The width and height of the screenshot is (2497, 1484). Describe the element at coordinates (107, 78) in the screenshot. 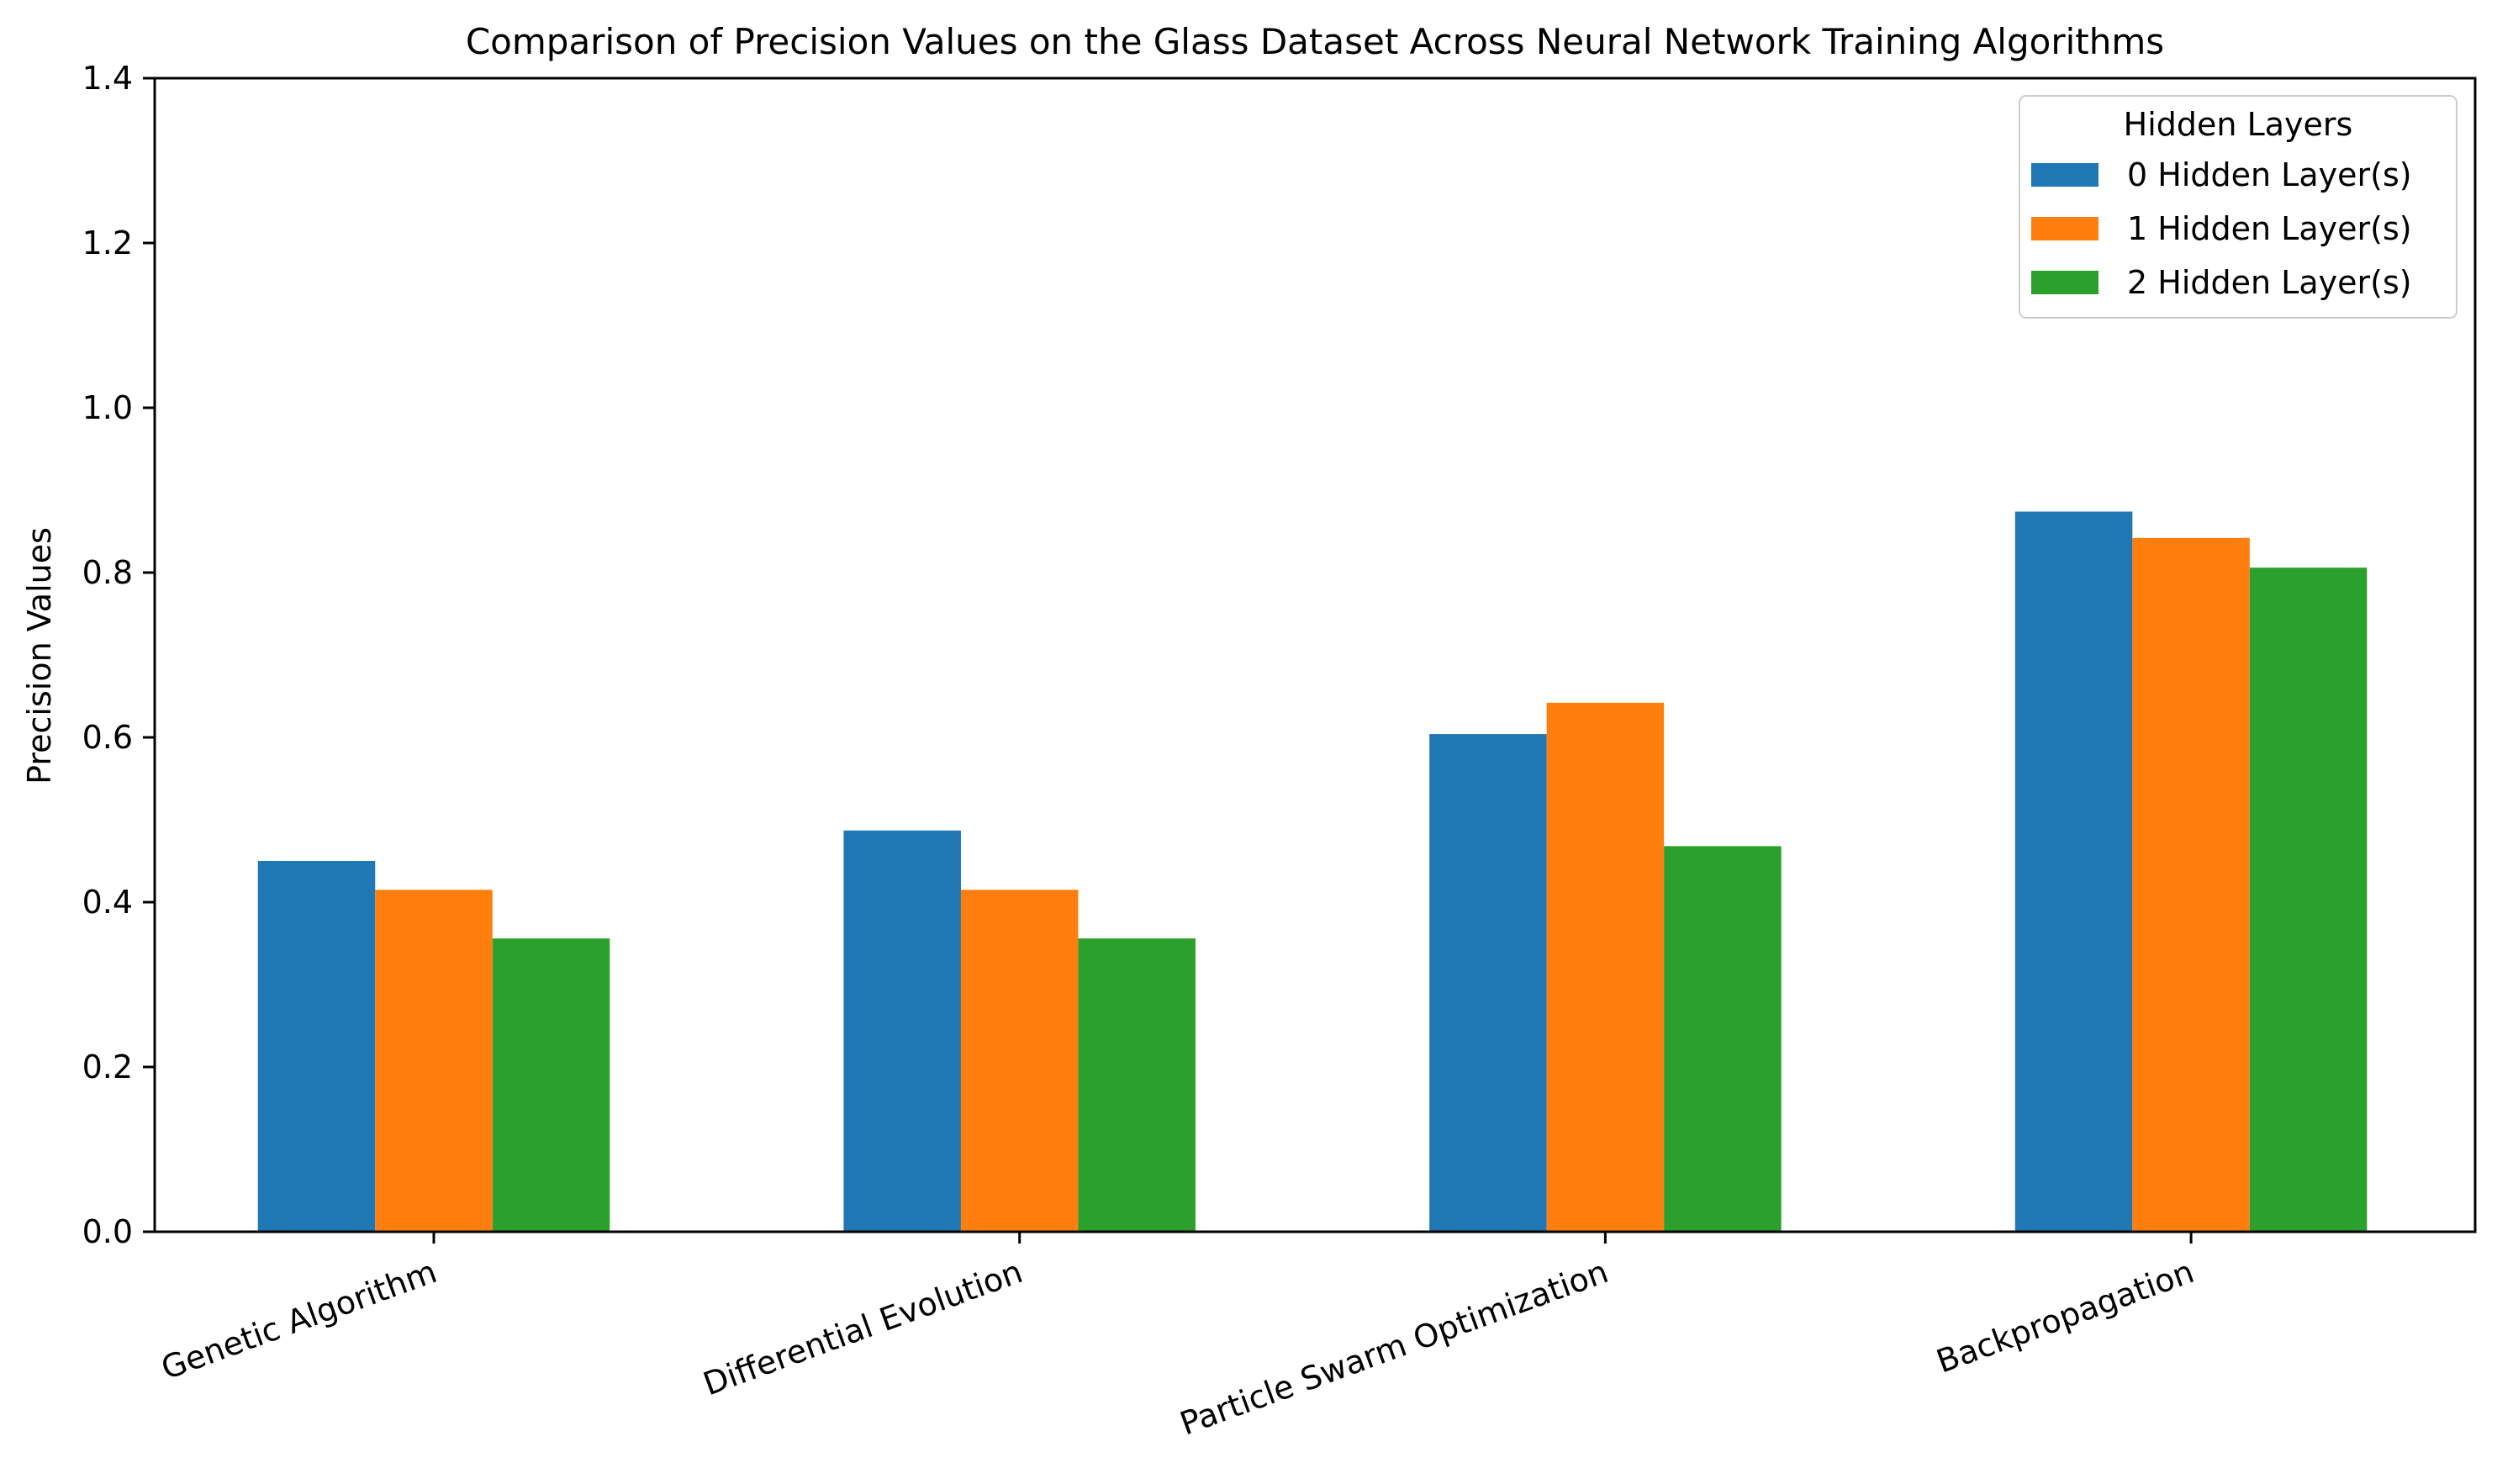

I see `y-tick-label: 1.4` at that location.